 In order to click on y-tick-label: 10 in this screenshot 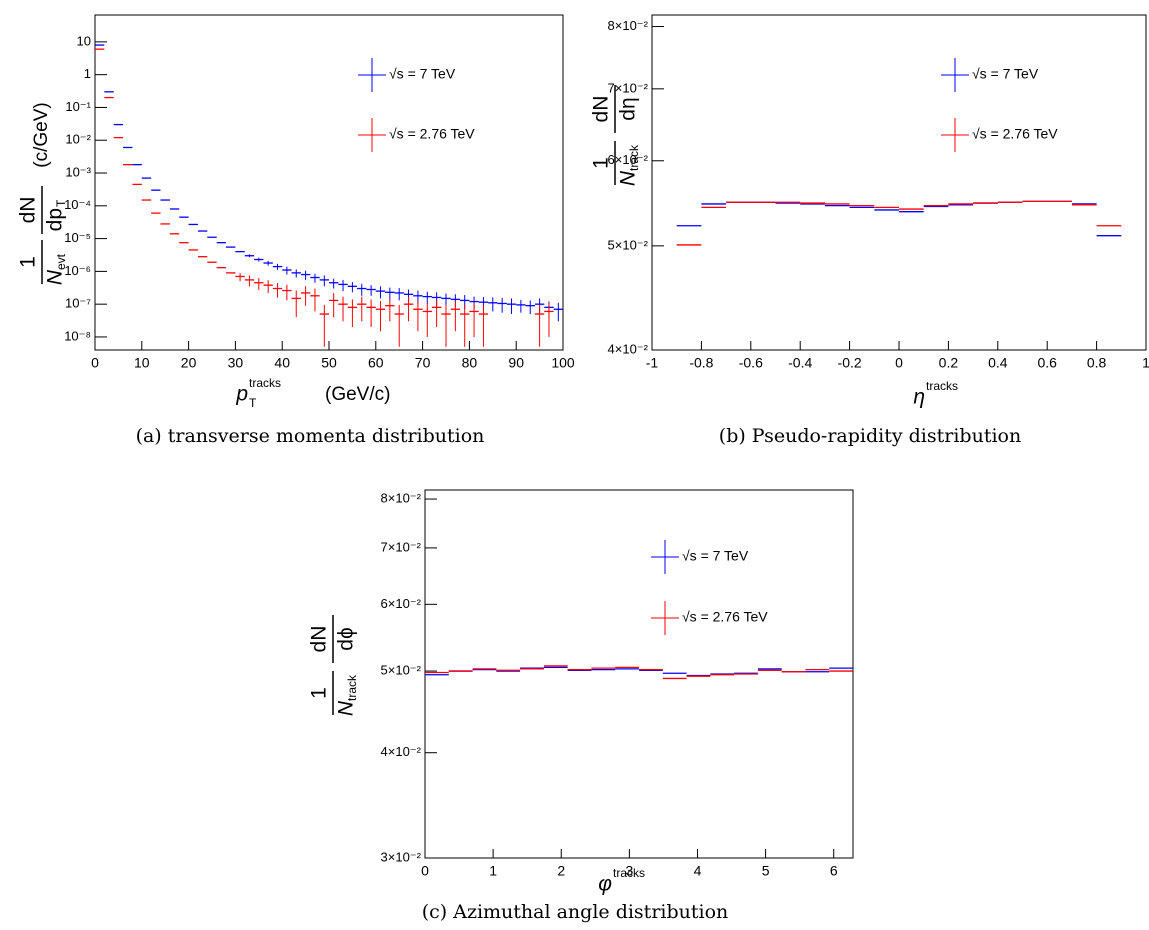, I will do `click(84, 40)`.